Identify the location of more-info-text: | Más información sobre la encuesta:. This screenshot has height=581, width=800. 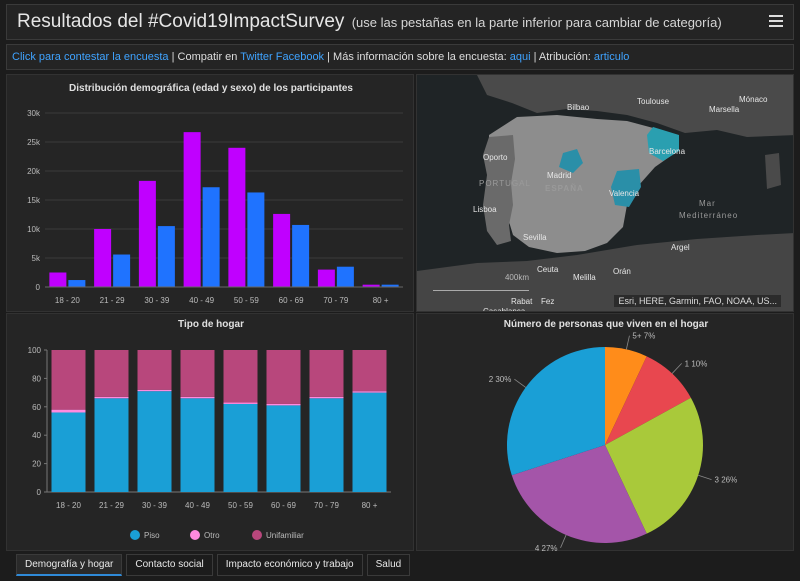
(417, 57).